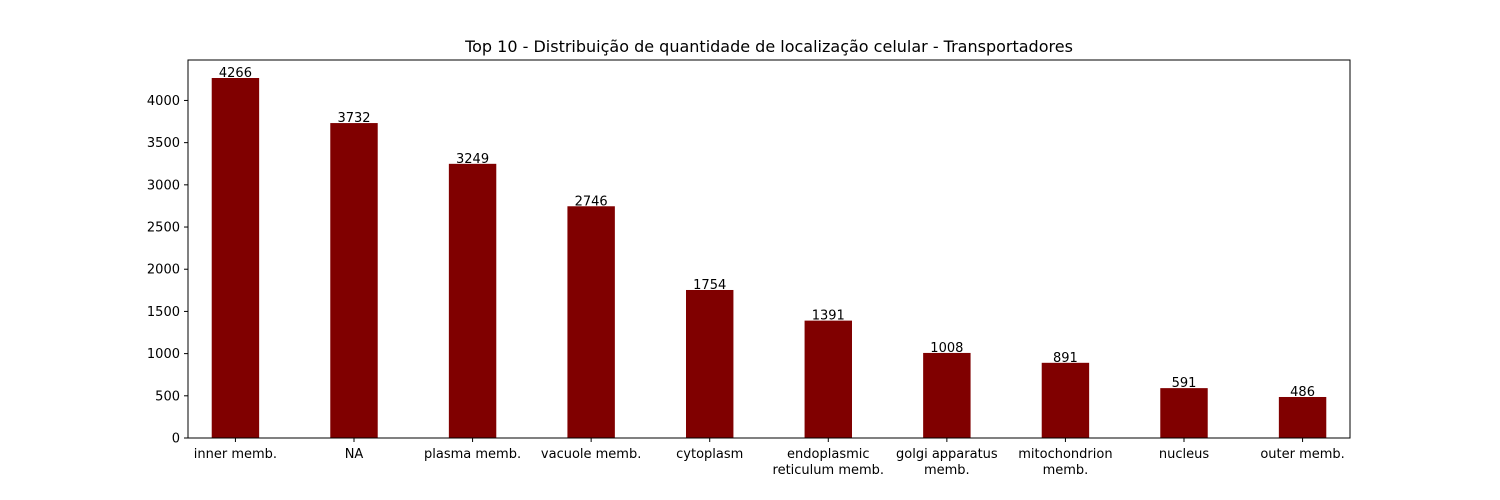  I want to click on x-tick-label: endoplasmic, so click(828, 454).